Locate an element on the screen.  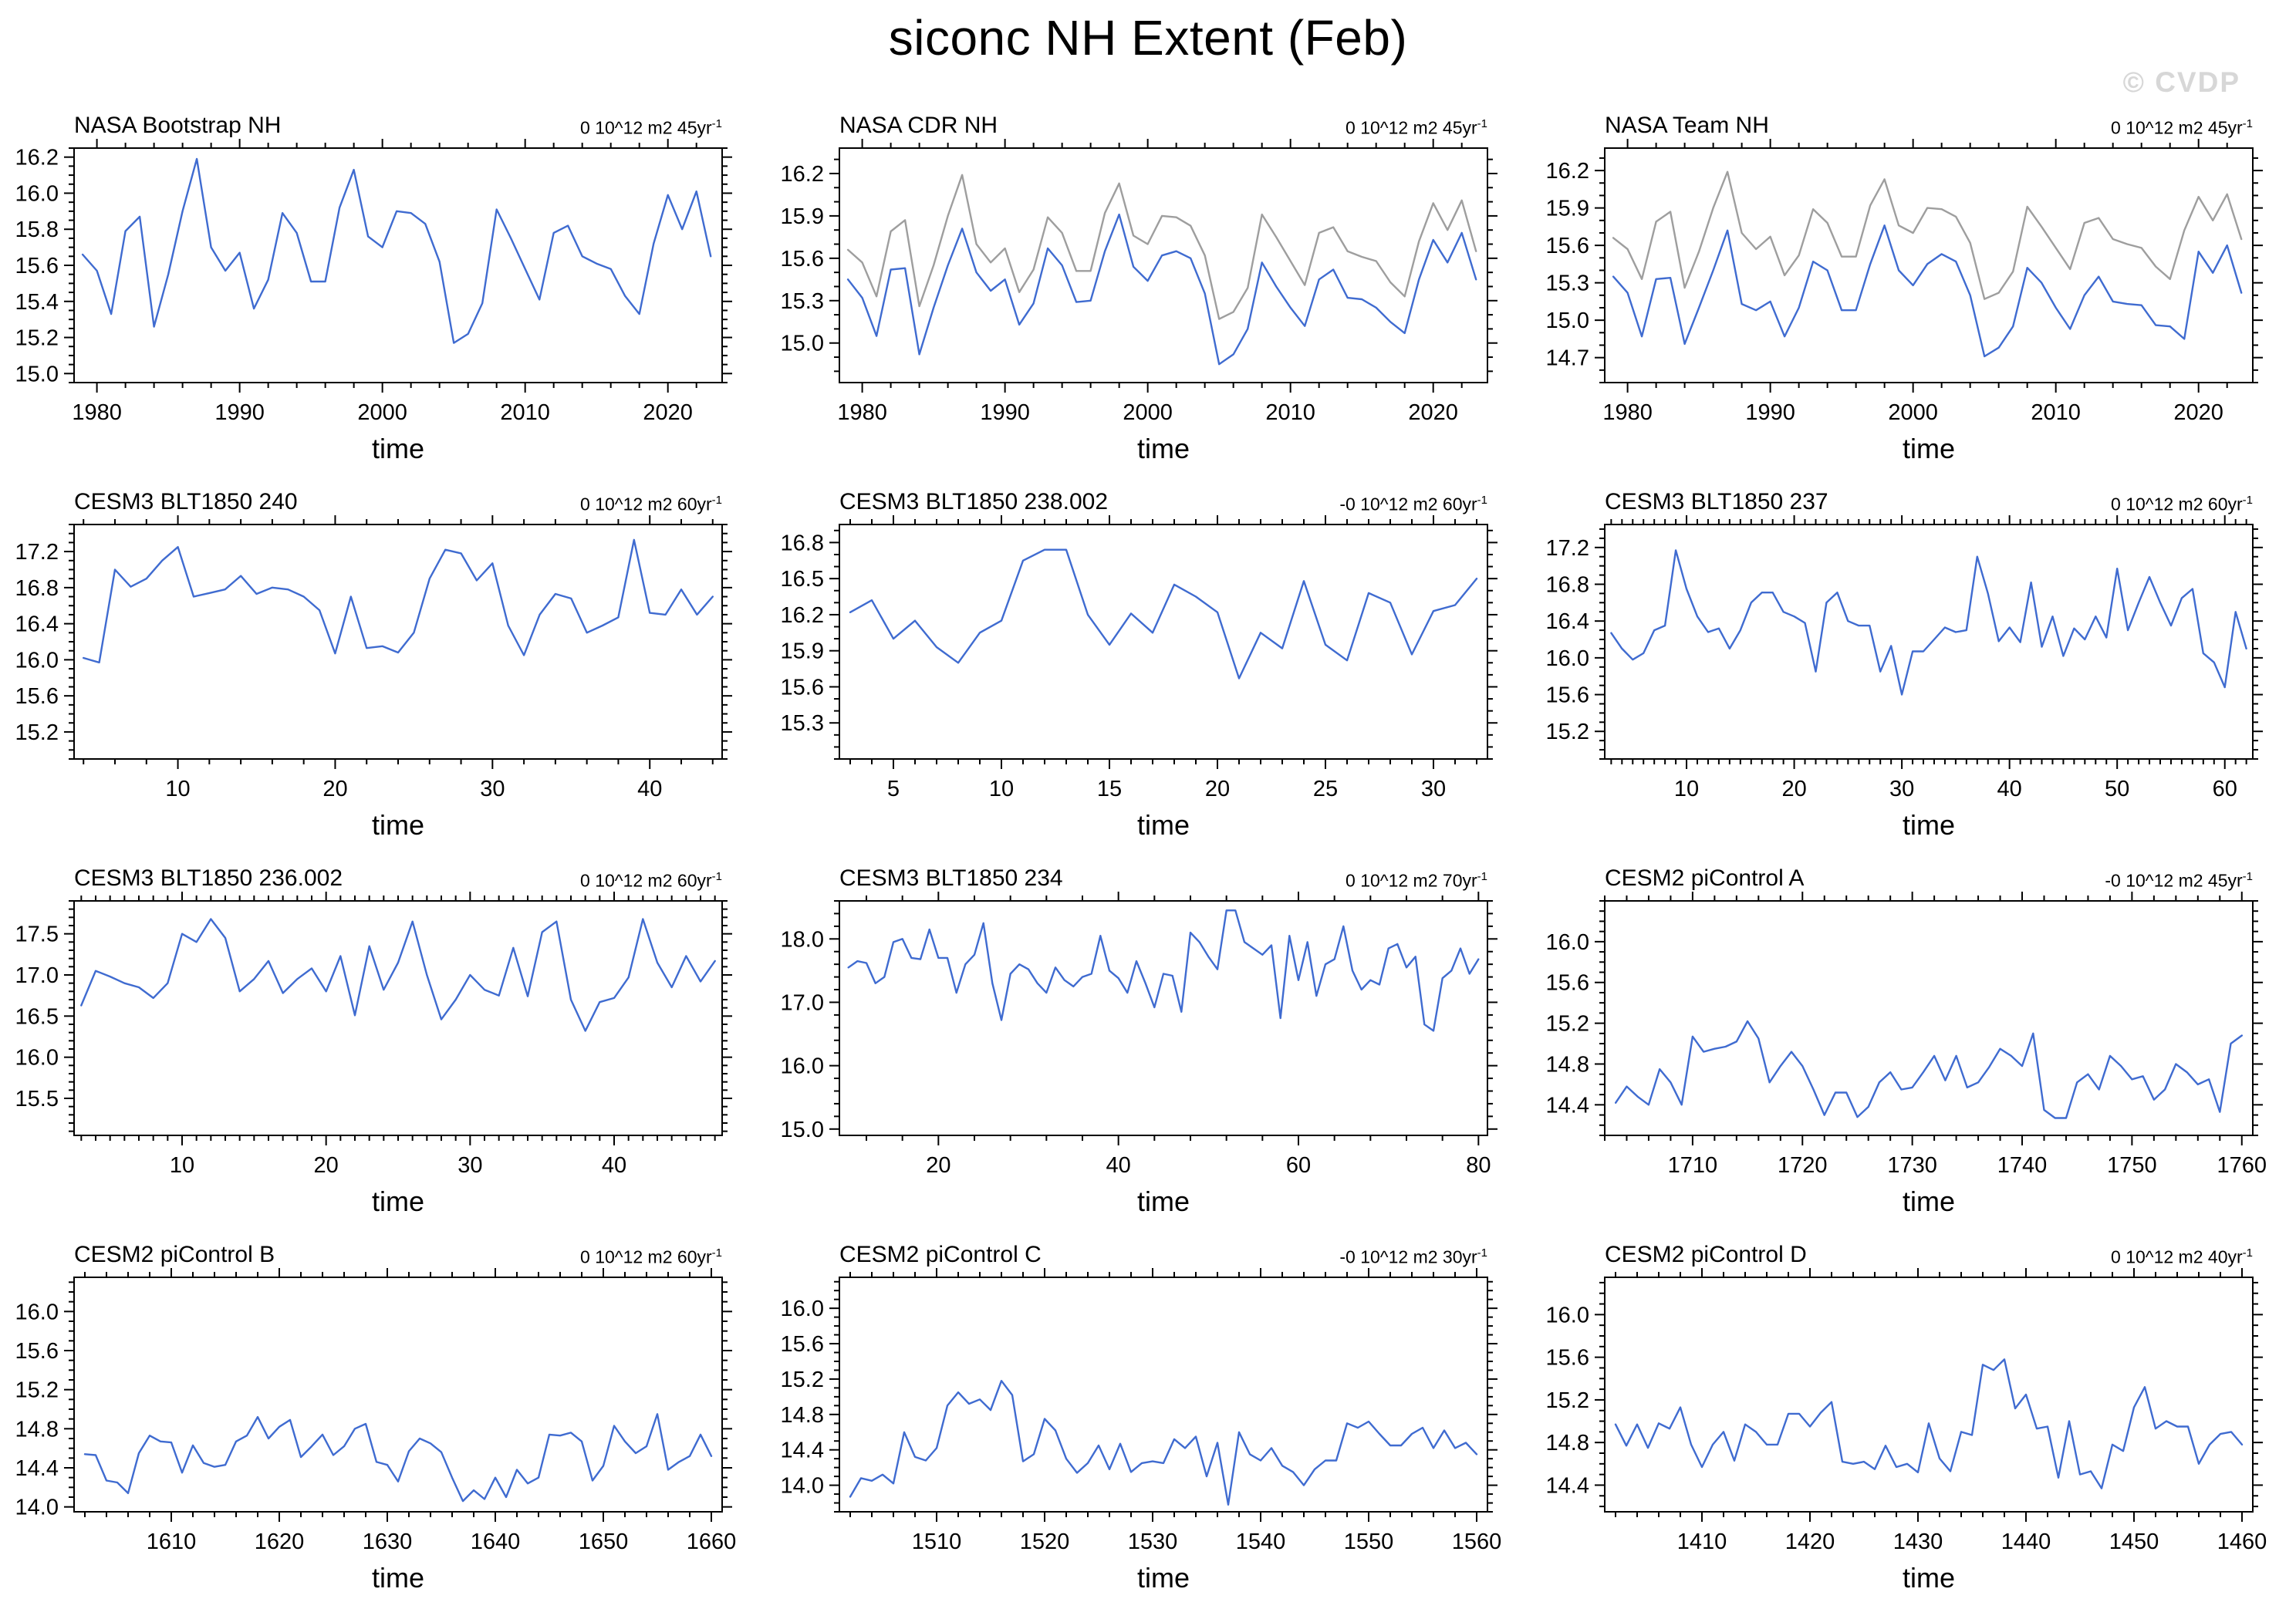
x-axis: 10 20 30 40 50 60 is located at coordinates (1928, 658).